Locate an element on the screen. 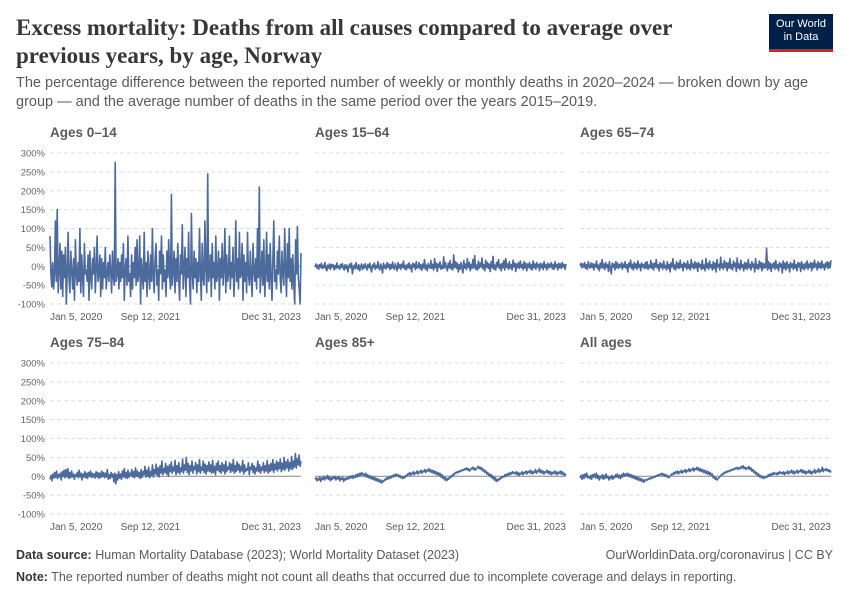  panel-title: Ages 65–74 is located at coordinates (617, 132).